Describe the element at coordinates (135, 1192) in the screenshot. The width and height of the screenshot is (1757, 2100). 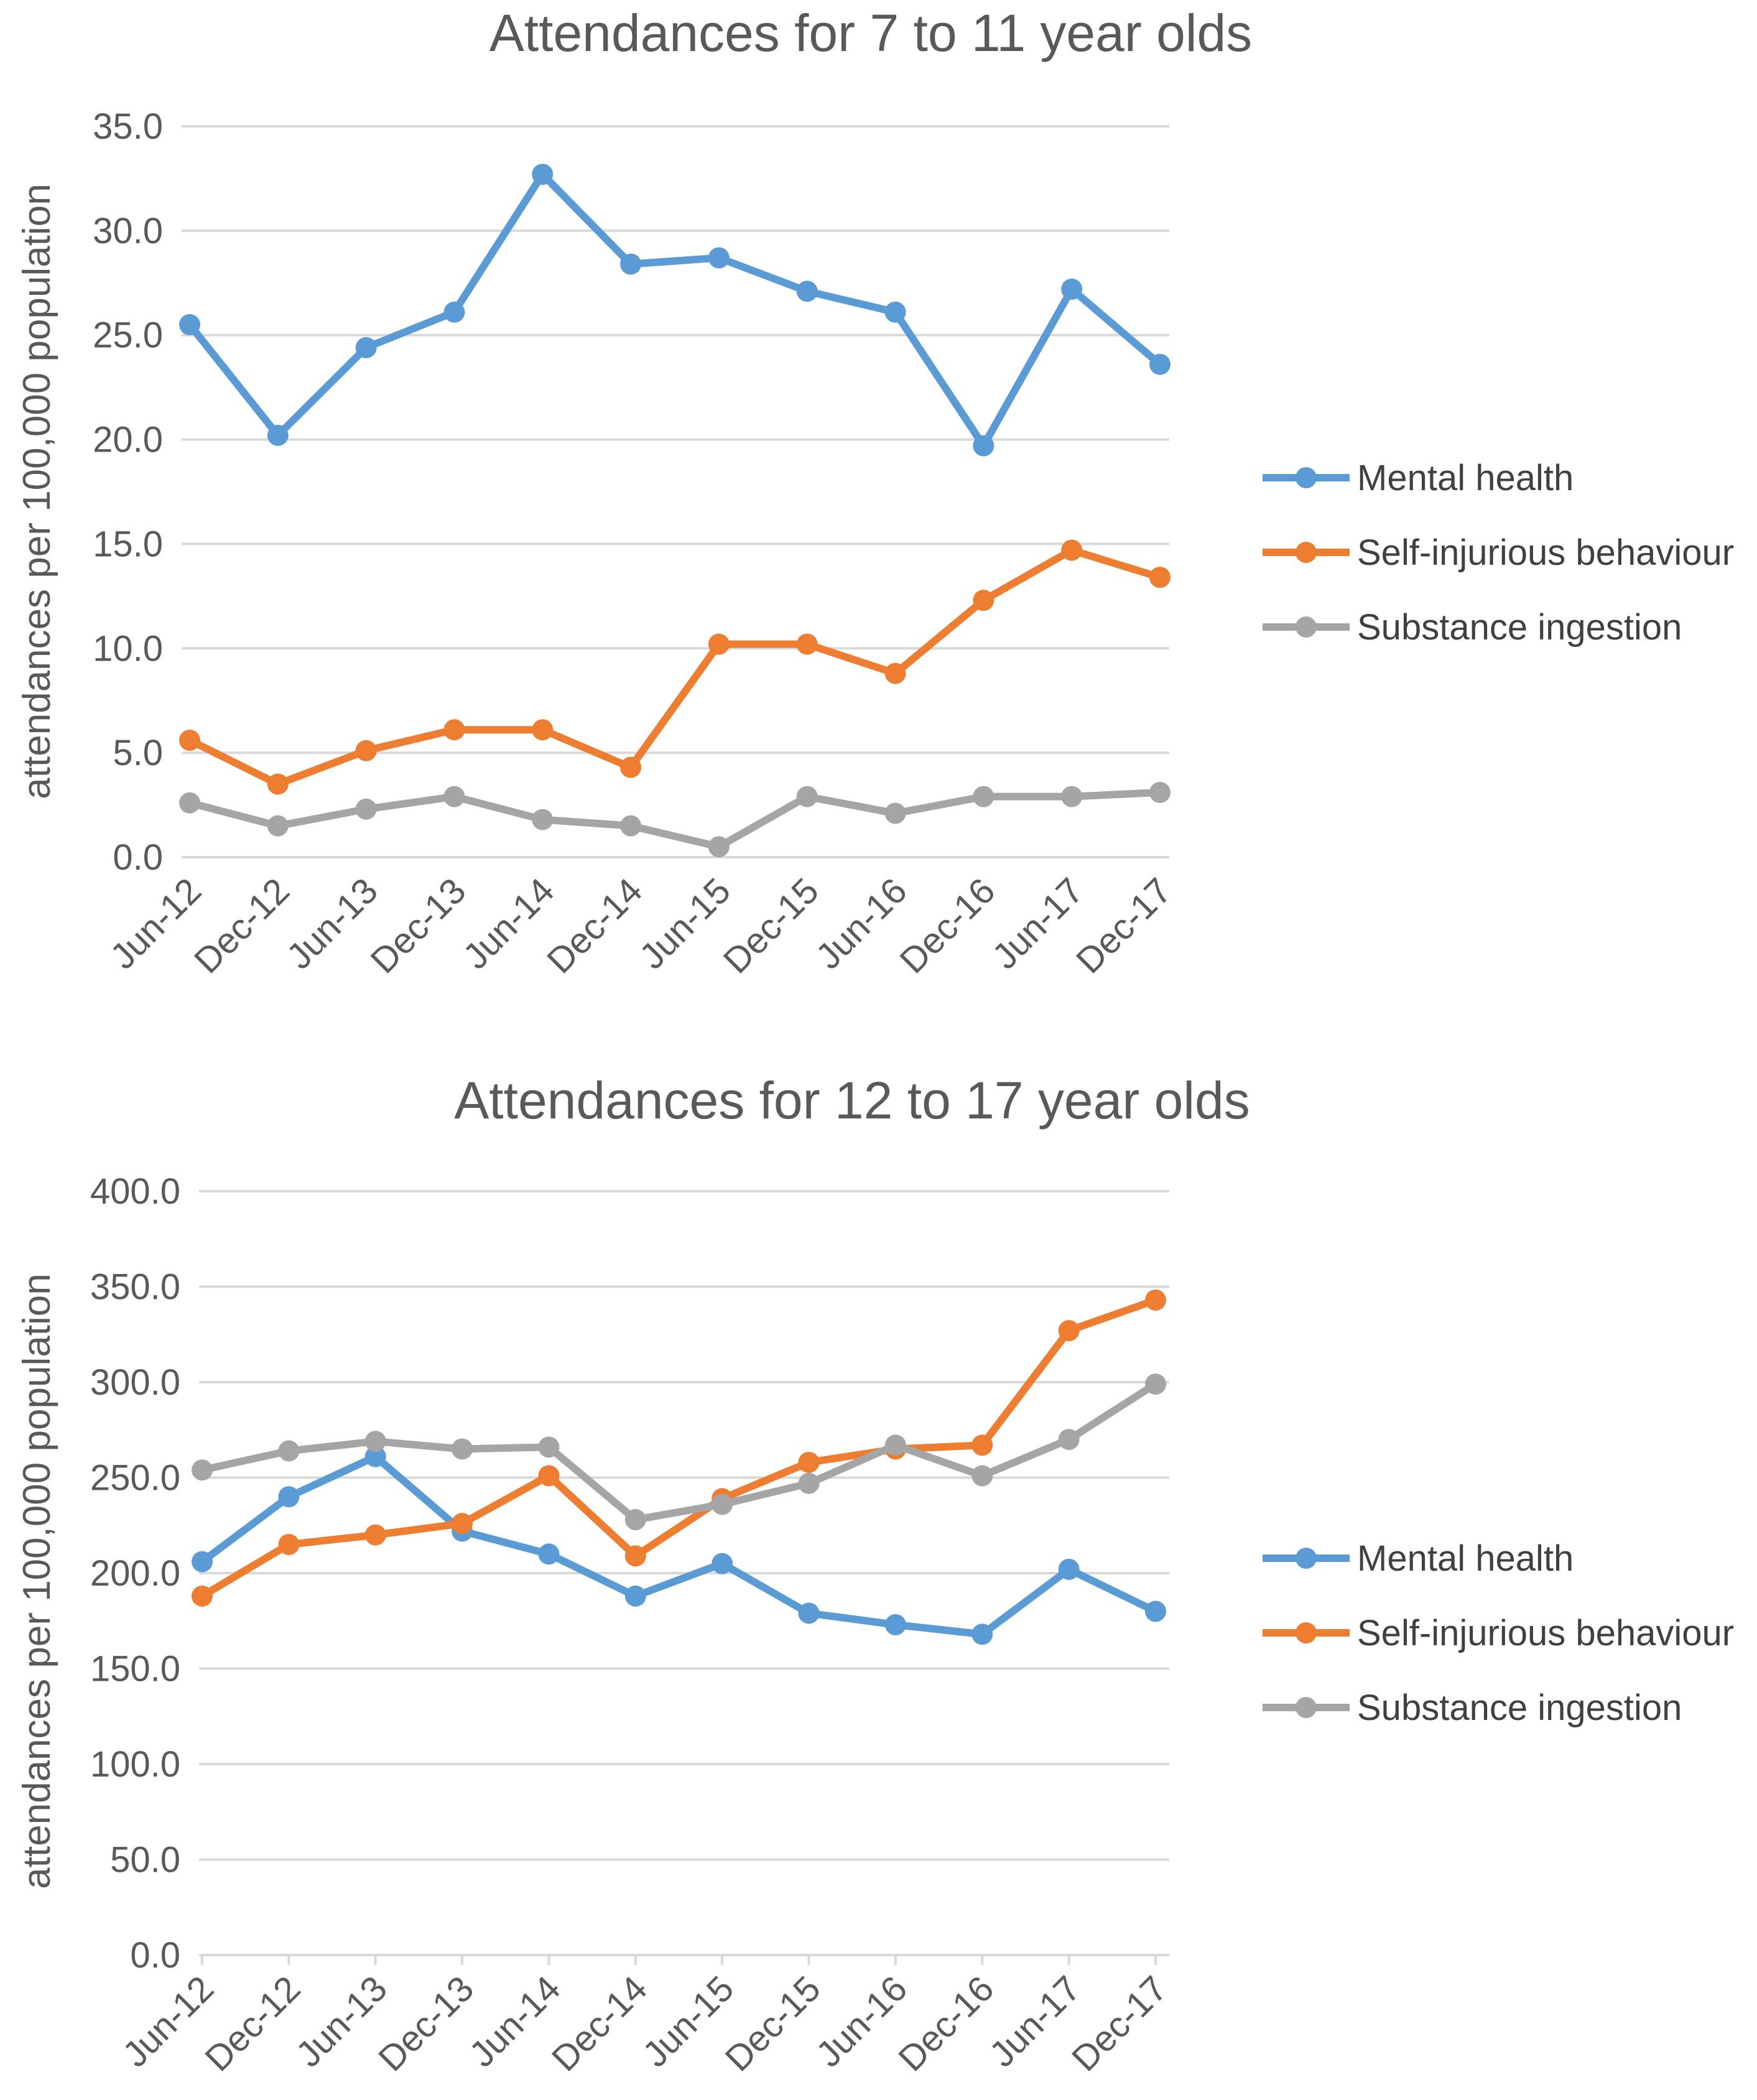
I see `y-tick-label: 400.0` at that location.